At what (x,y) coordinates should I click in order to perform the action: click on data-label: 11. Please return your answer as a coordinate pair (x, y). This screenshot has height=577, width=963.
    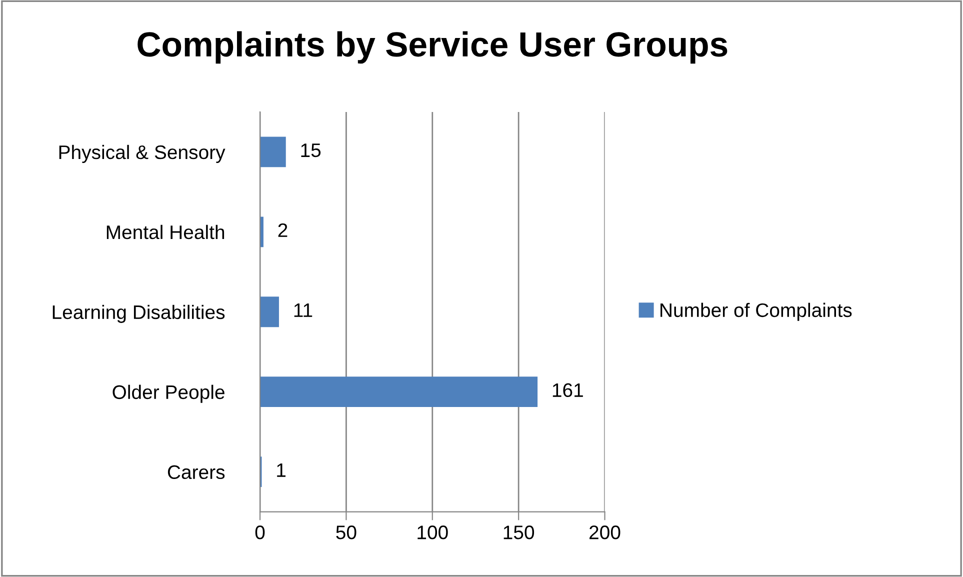
    Looking at the image, I should click on (303, 310).